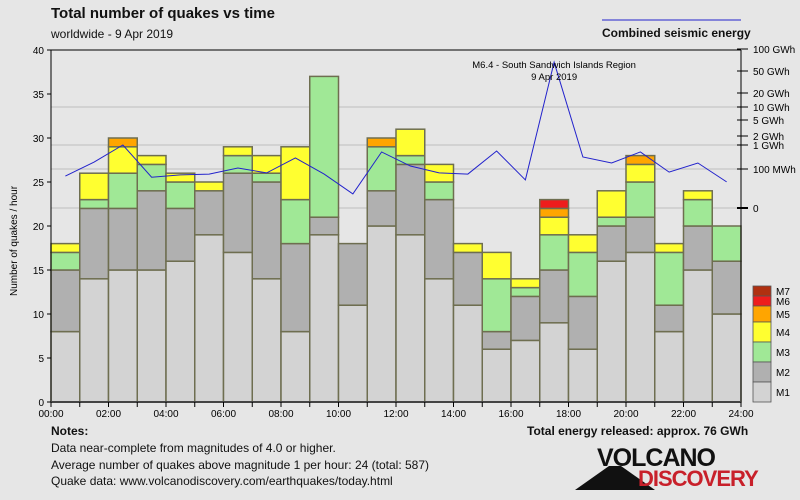 This screenshot has height=500, width=800. I want to click on annotation-line2: 9 Apr 2019, so click(554, 77).